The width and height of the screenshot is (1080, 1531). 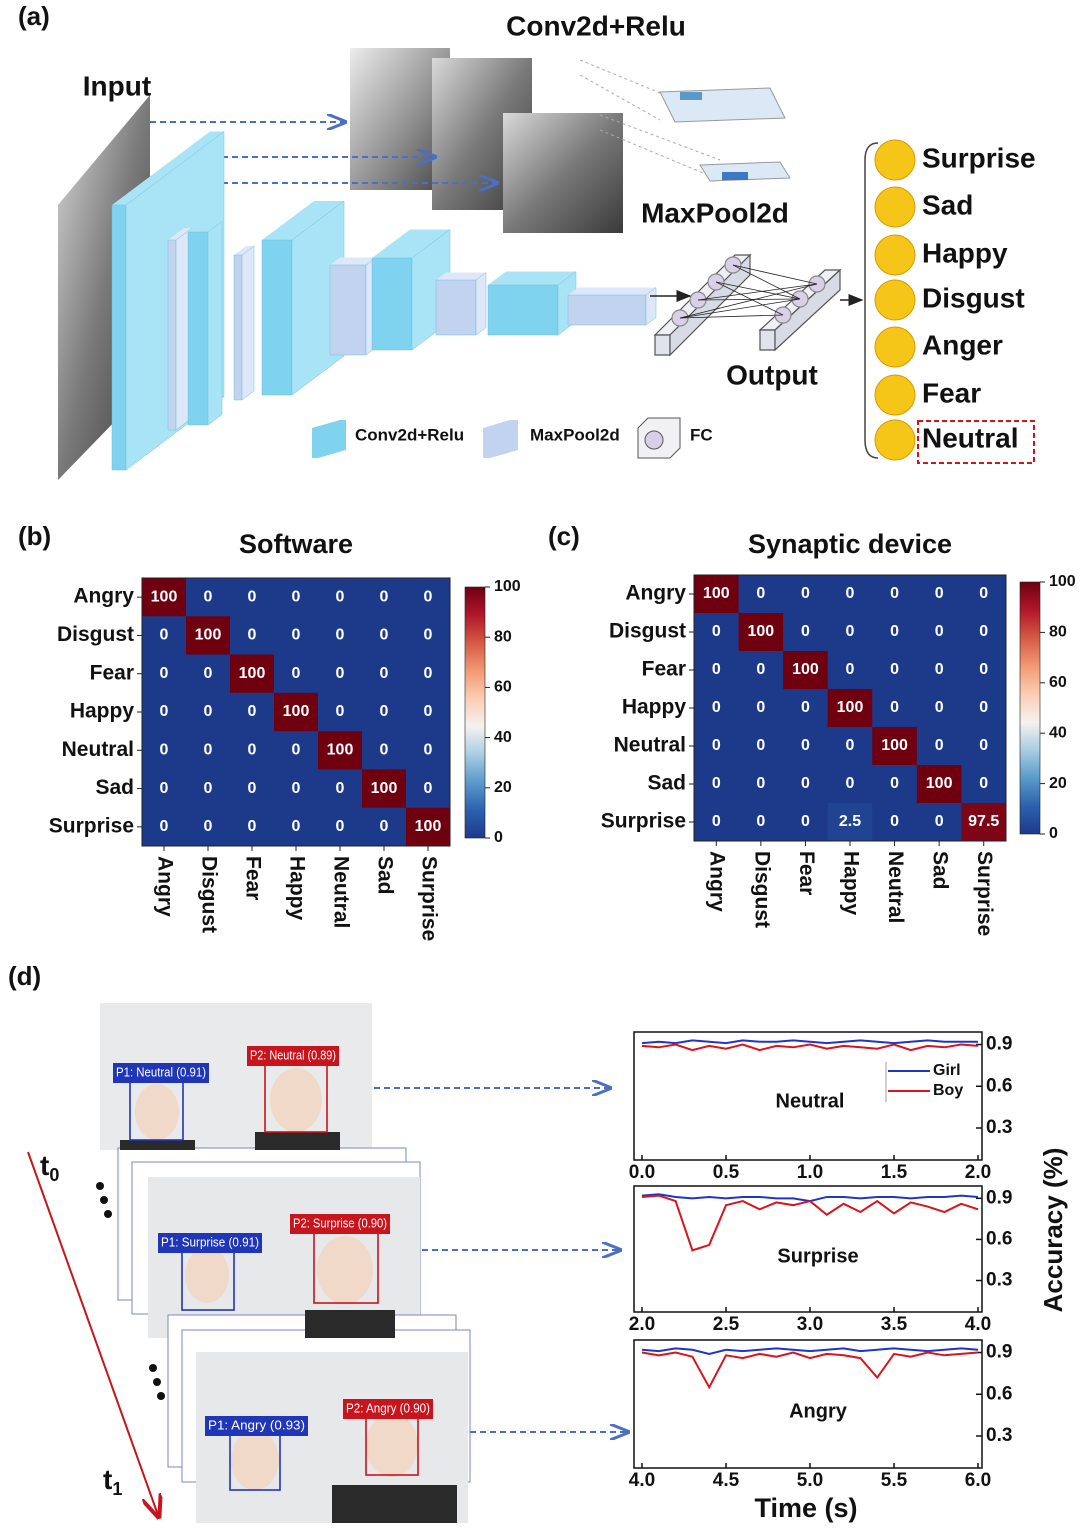 I want to click on y-category: Disgust, so click(x=647, y=631).